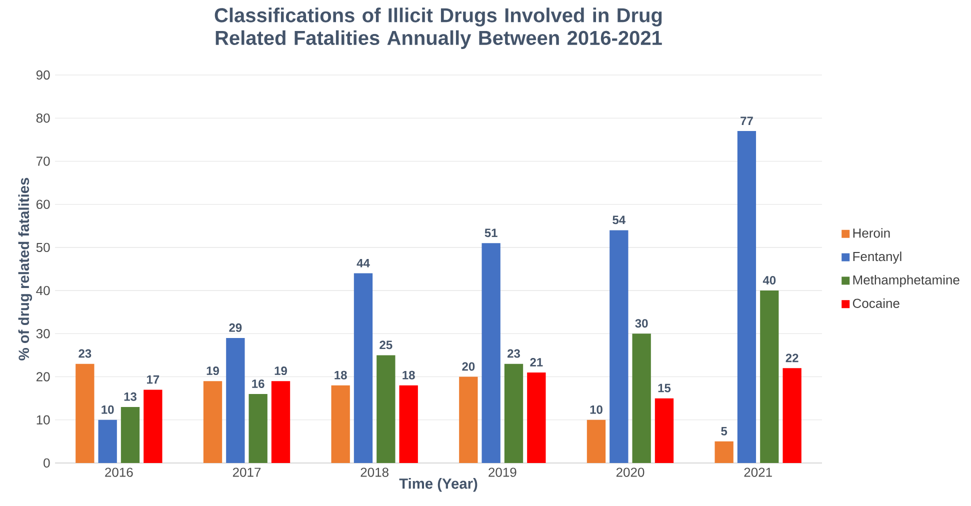  Describe the element at coordinates (43, 75) in the screenshot. I see `y-tick-label: 90` at that location.